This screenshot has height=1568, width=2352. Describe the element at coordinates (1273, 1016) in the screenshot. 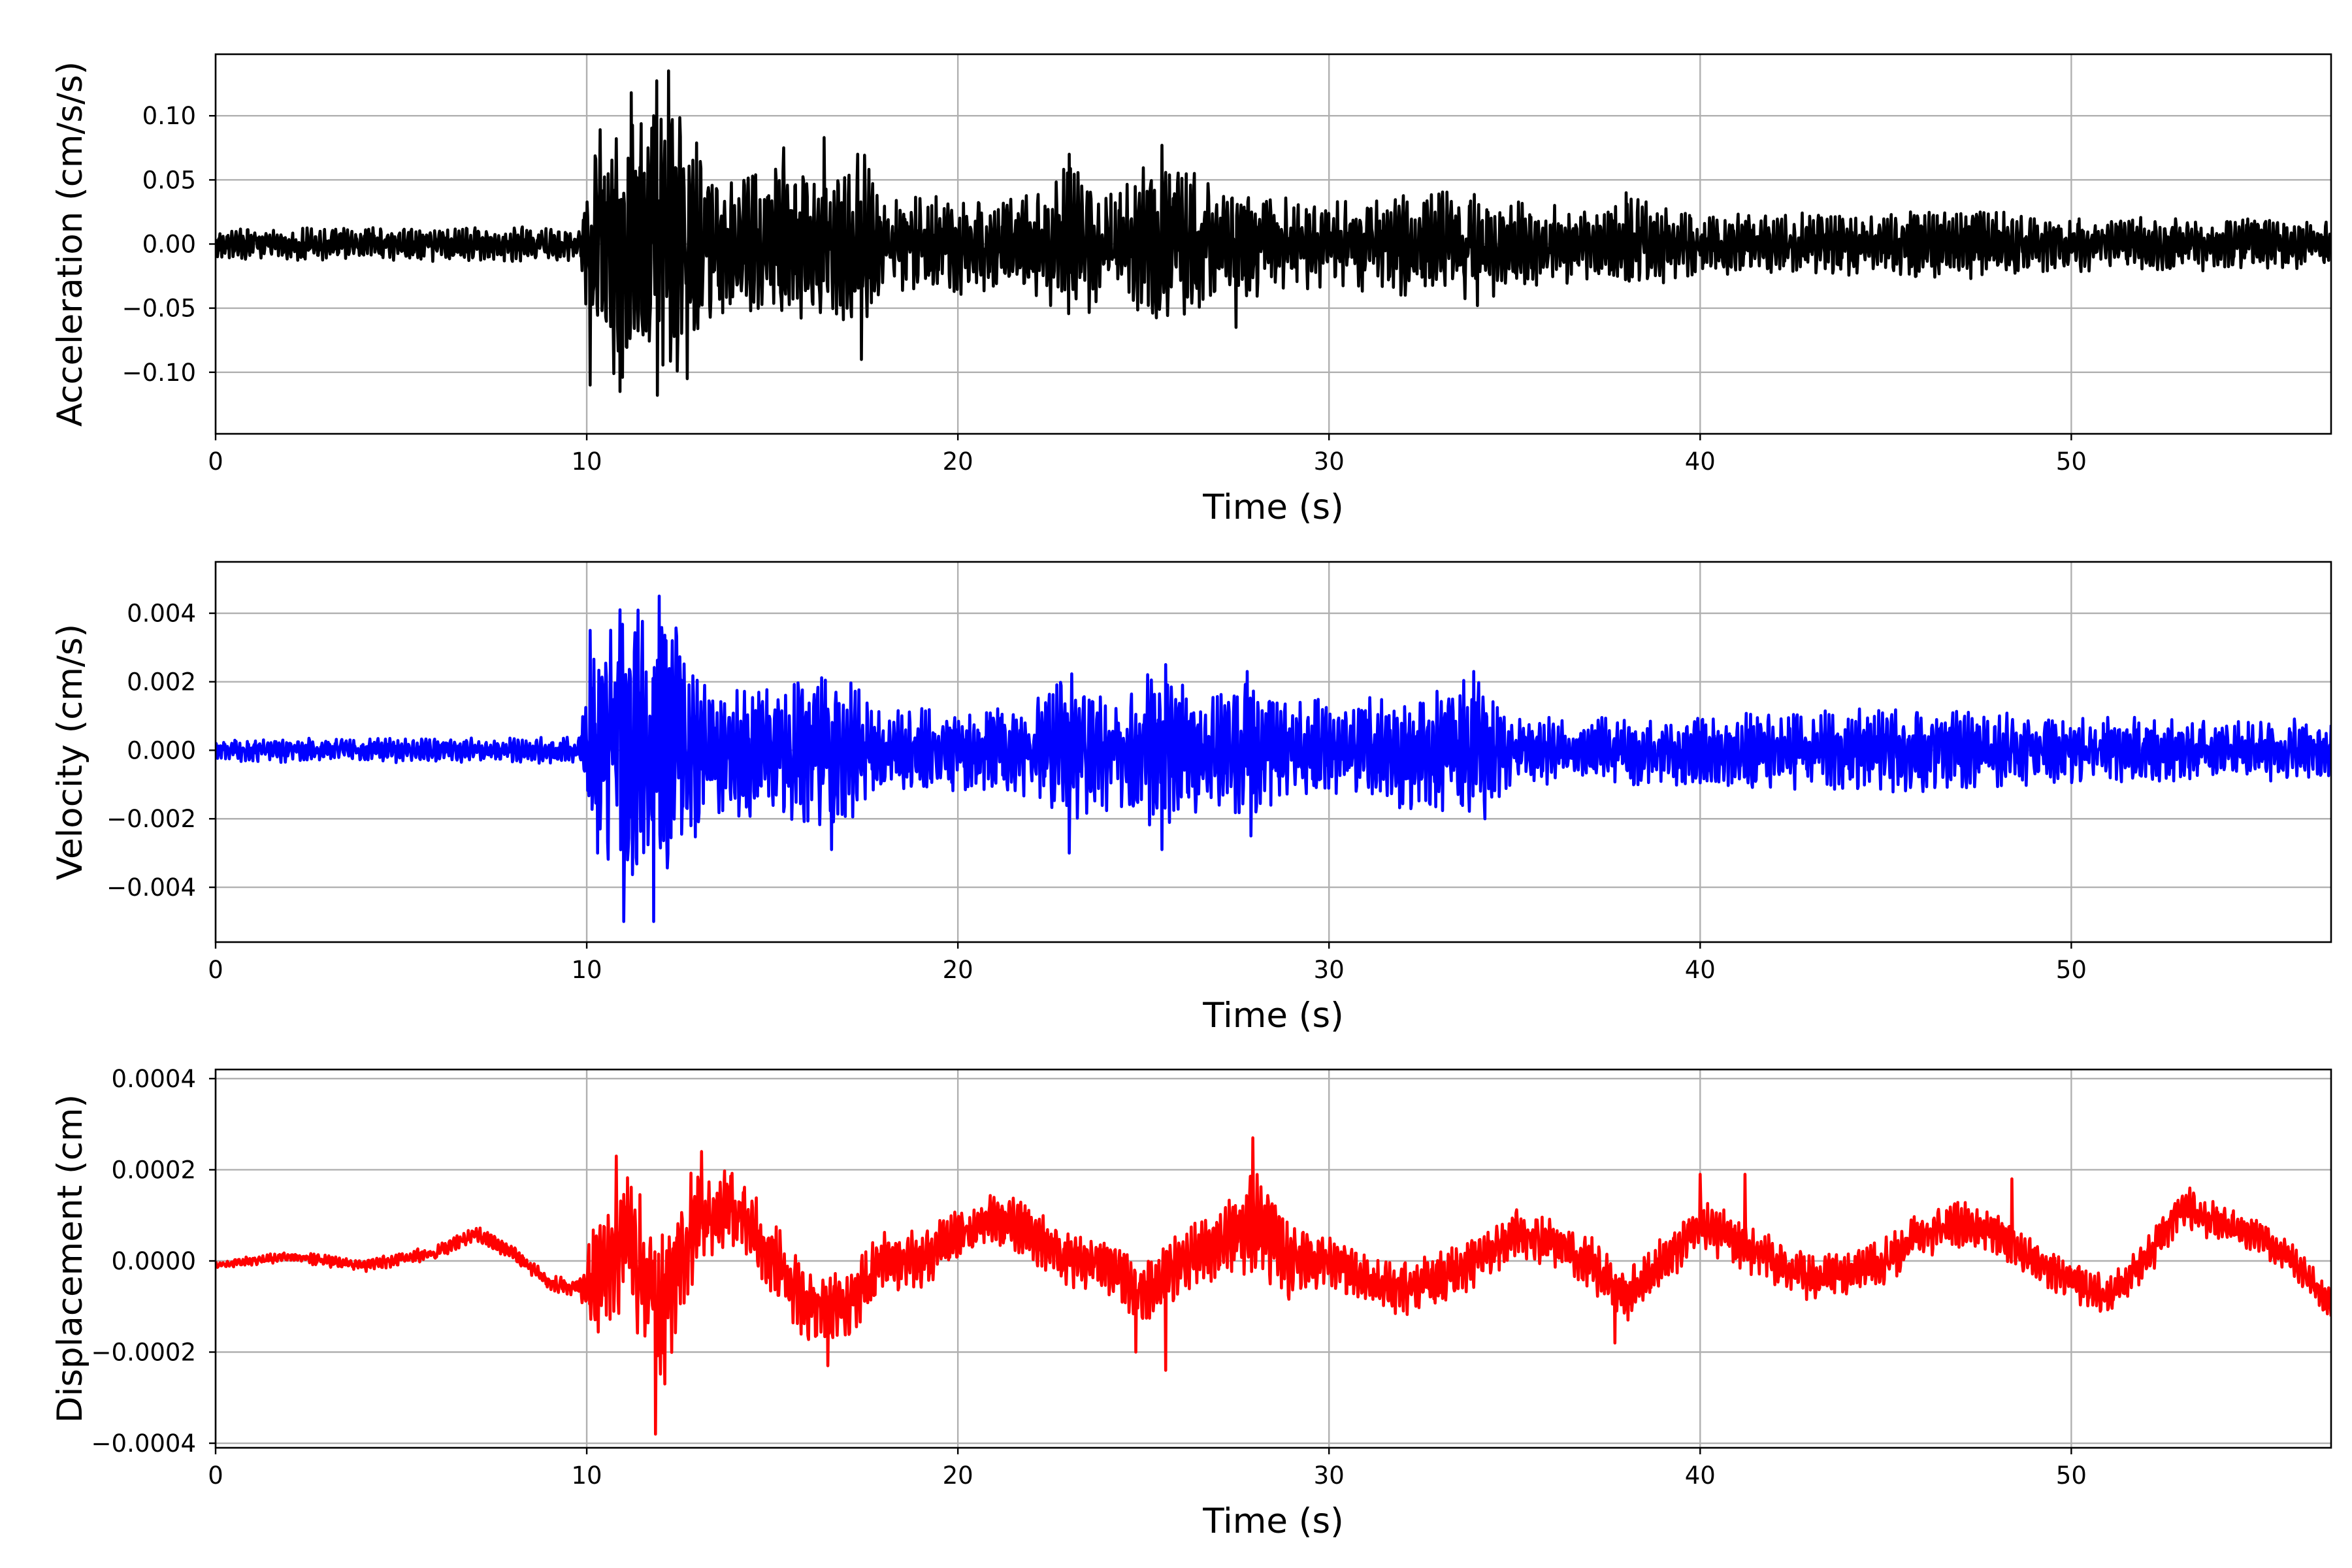

I see `velocity-x-axis-label: Time (s)` at that location.